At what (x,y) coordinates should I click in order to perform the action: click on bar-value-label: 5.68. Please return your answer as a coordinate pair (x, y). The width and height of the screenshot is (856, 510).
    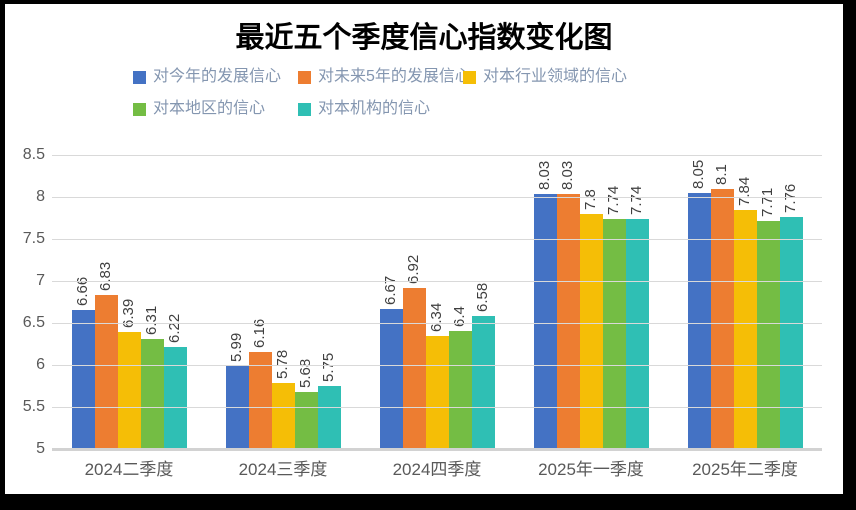
    Looking at the image, I should click on (305, 373).